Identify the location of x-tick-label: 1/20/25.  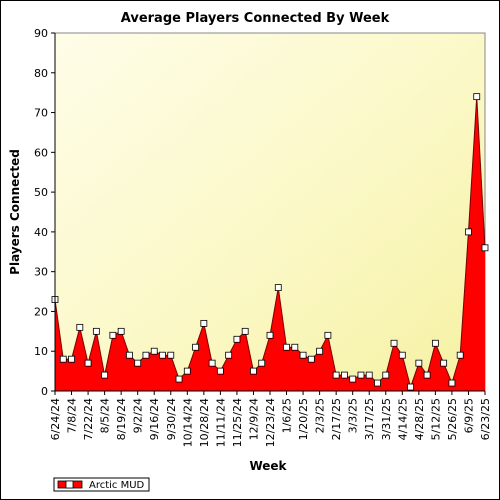
(303, 419).